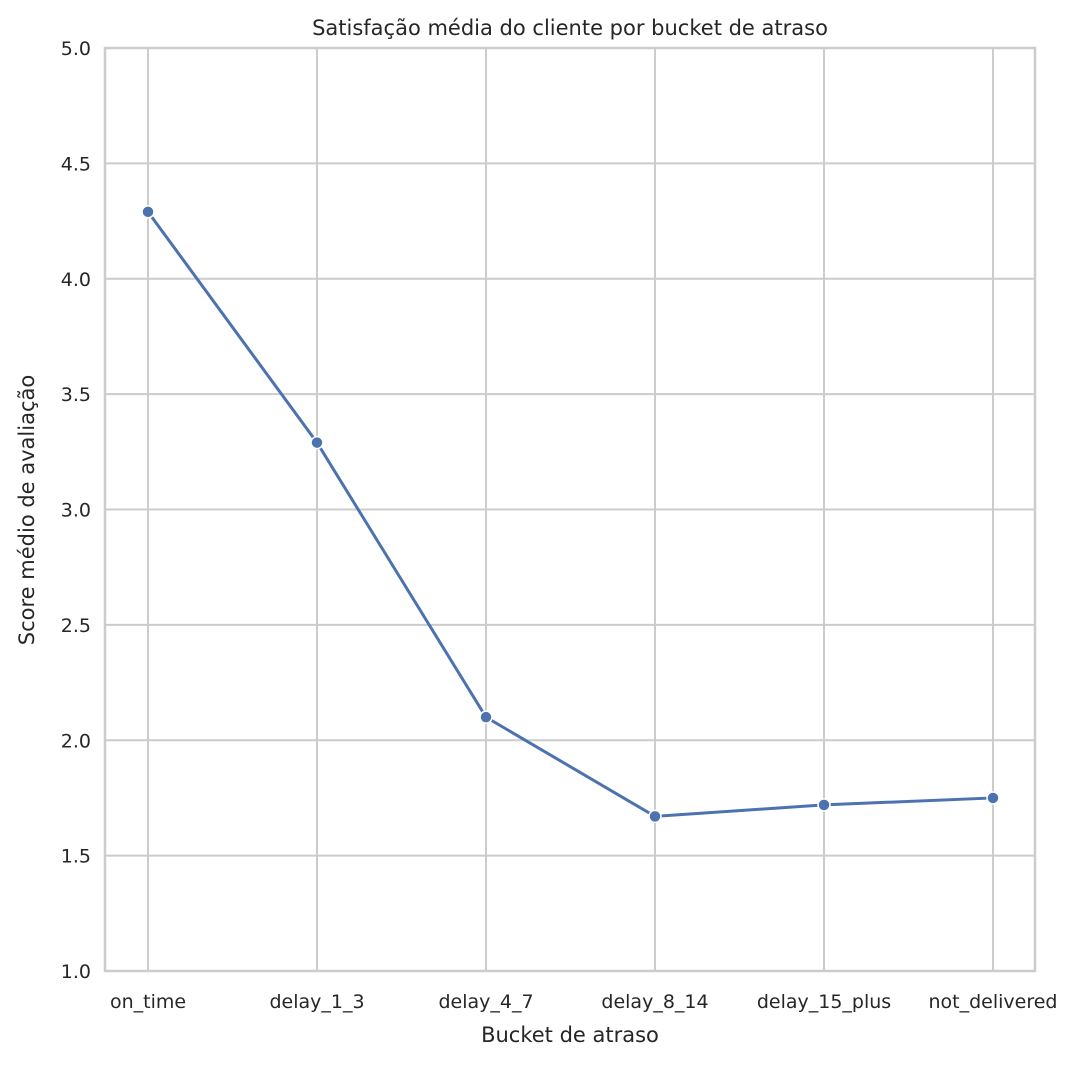 The width and height of the screenshot is (1085, 1066). What do you see at coordinates (316, 1002) in the screenshot?
I see `x-tick-label: delay_1_3` at bounding box center [316, 1002].